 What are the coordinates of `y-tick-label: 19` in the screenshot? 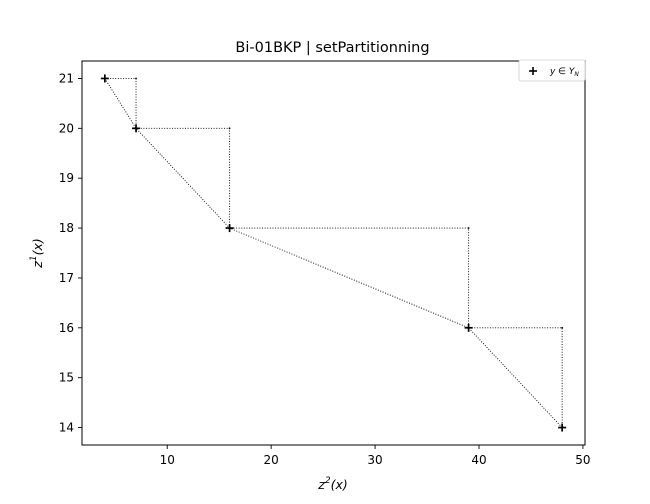 It's located at (66, 178).